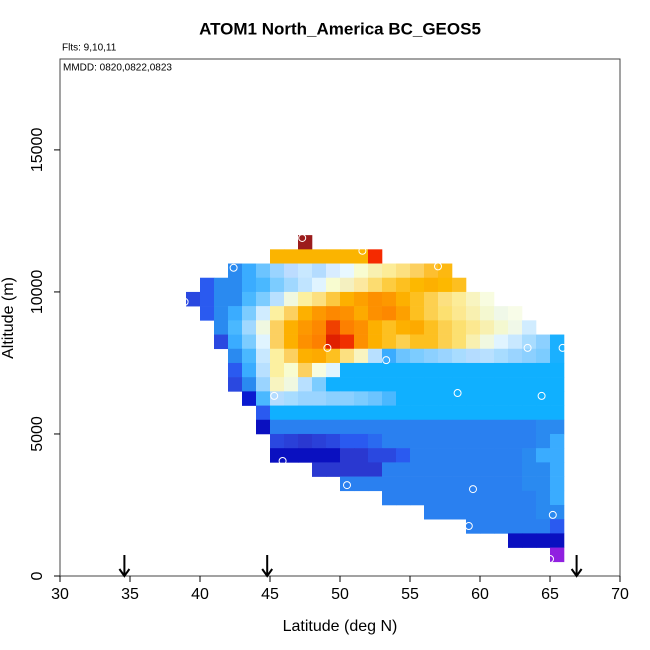  Describe the element at coordinates (270, 594) in the screenshot. I see `x-tick-label: 45` at that location.